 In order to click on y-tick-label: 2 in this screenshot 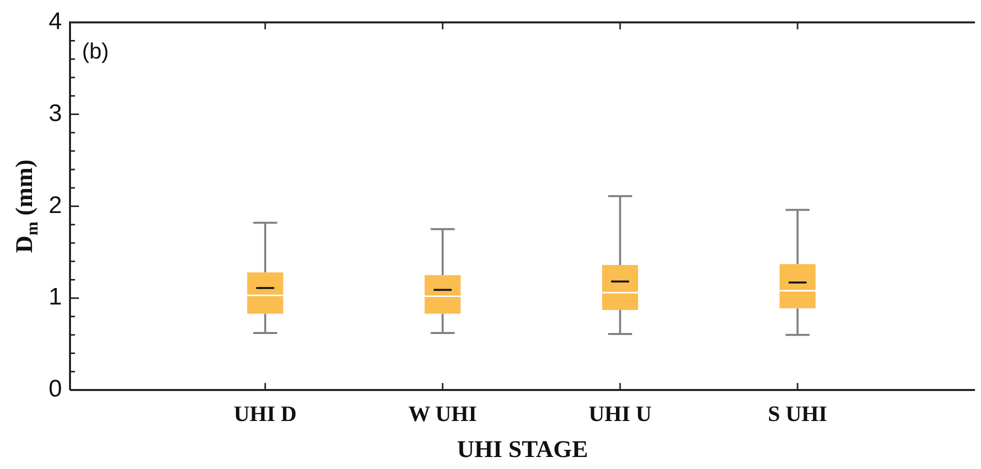, I will do `click(55, 205)`.